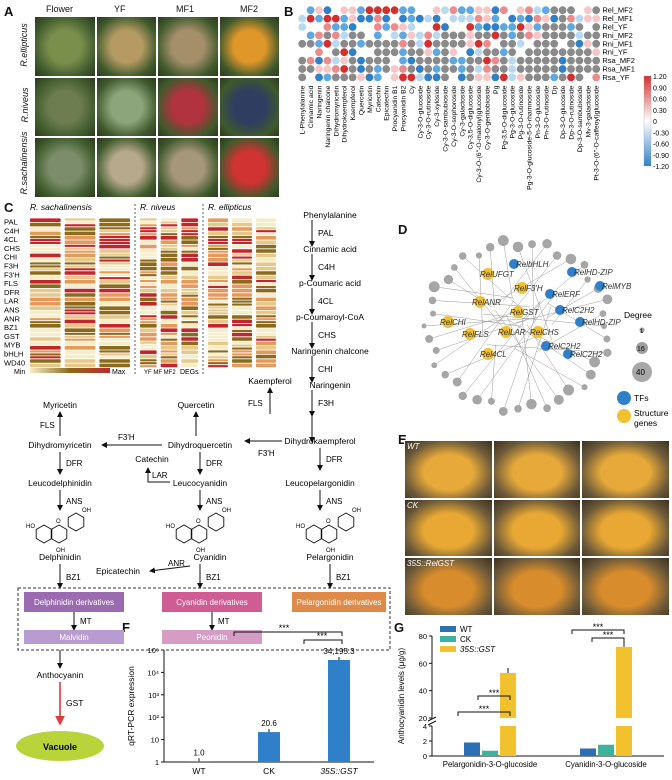 Image resolution: width=672 pixels, height=780 pixels. Describe the element at coordinates (328, 531) in the screenshot. I see `molecule-structure: HO O OH OH` at that location.